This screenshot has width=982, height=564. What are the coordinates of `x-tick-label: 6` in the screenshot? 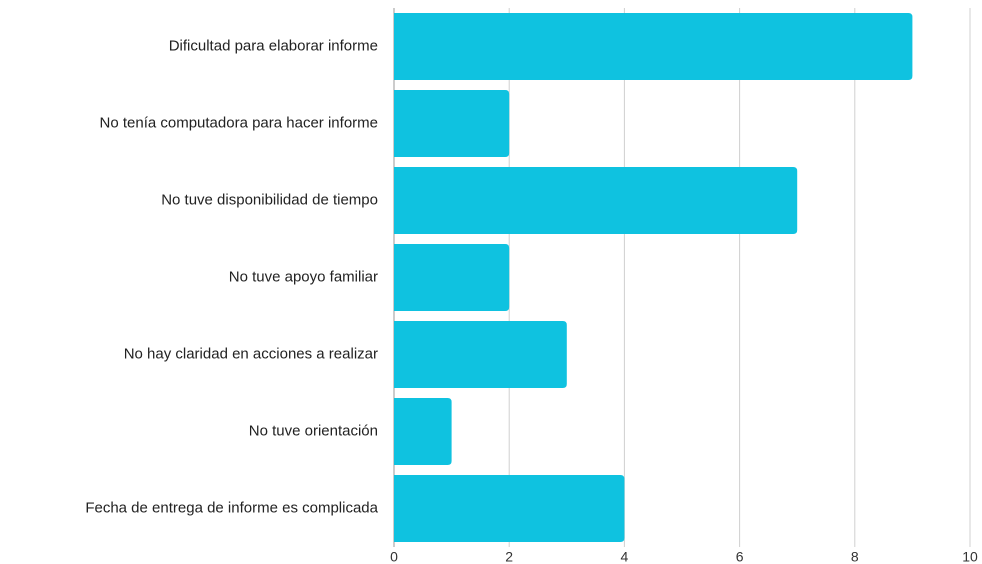 It's located at (740, 556).